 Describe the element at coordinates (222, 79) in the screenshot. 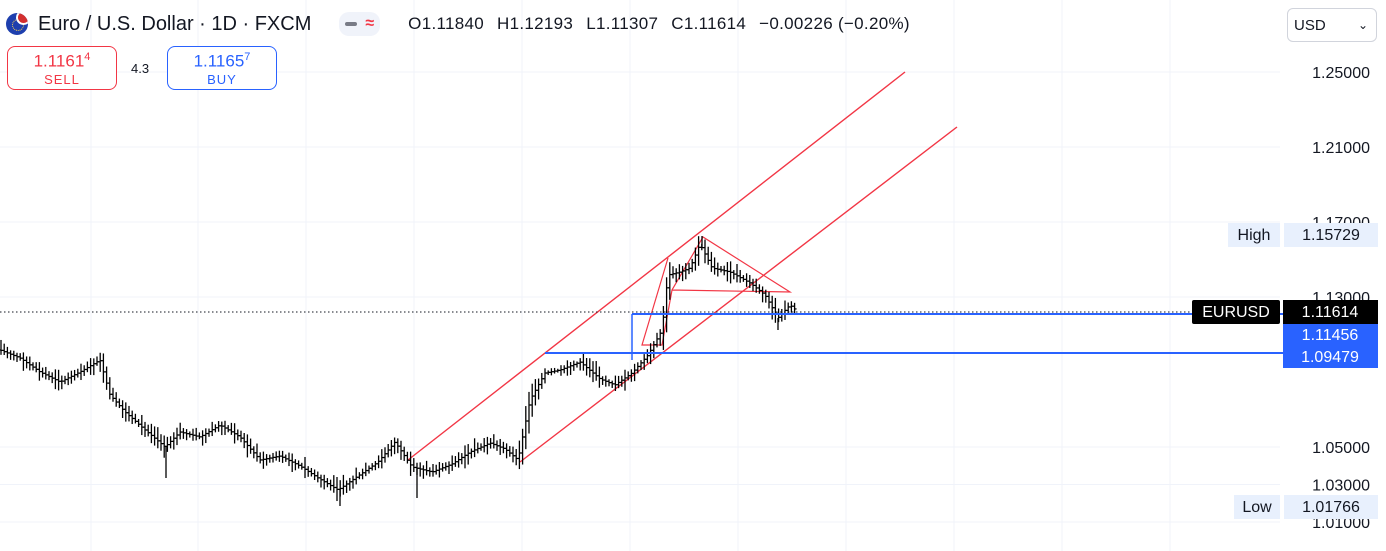

I see `buy-label: BUY` at that location.